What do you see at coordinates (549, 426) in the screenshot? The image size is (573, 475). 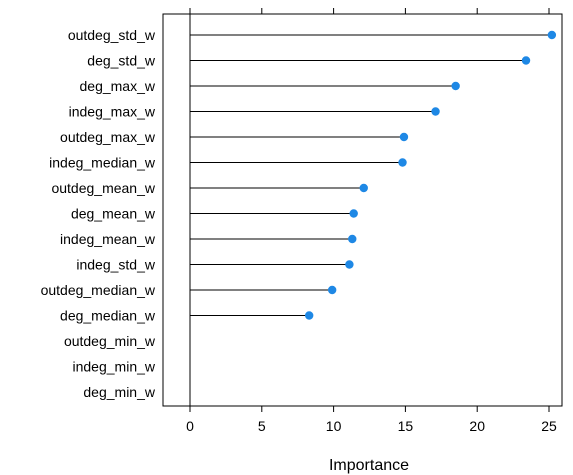 I see `x-tick-label: 25` at bounding box center [549, 426].